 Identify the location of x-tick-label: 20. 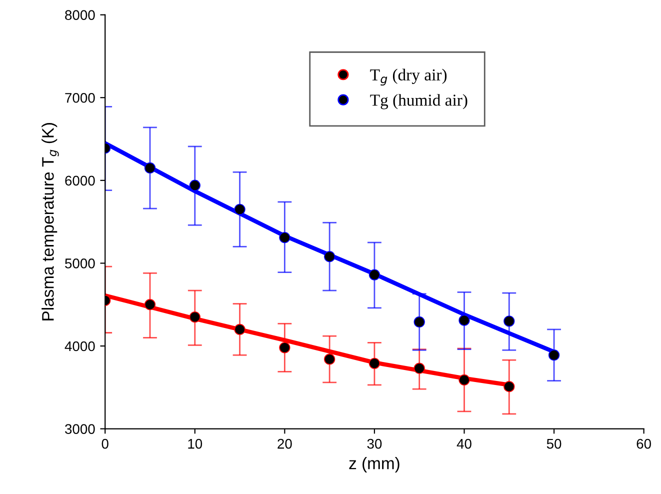
(285, 443).